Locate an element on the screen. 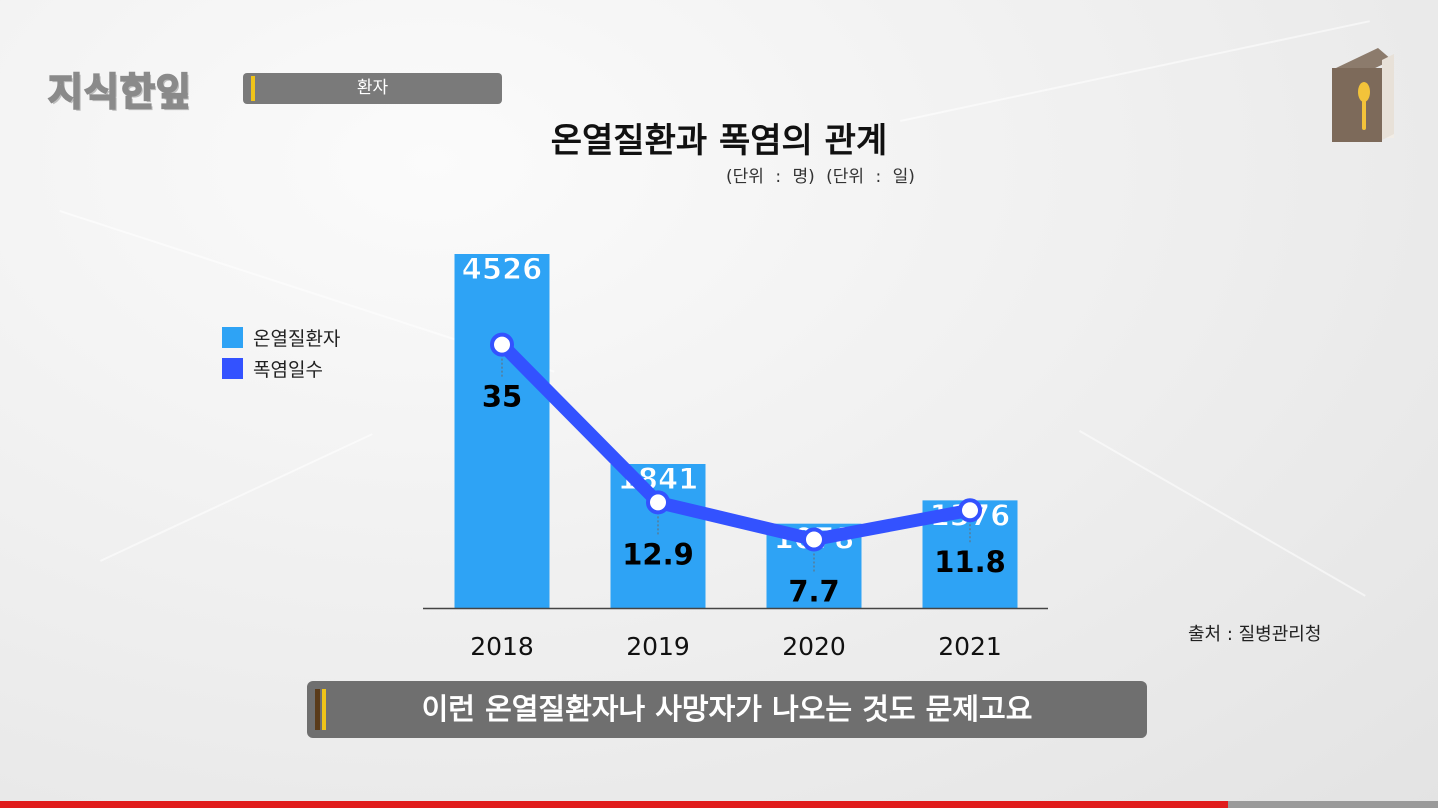 The width and height of the screenshot is (1438, 808). units-label: (단위 : 명) (단위 : 일) is located at coordinates (820, 177).